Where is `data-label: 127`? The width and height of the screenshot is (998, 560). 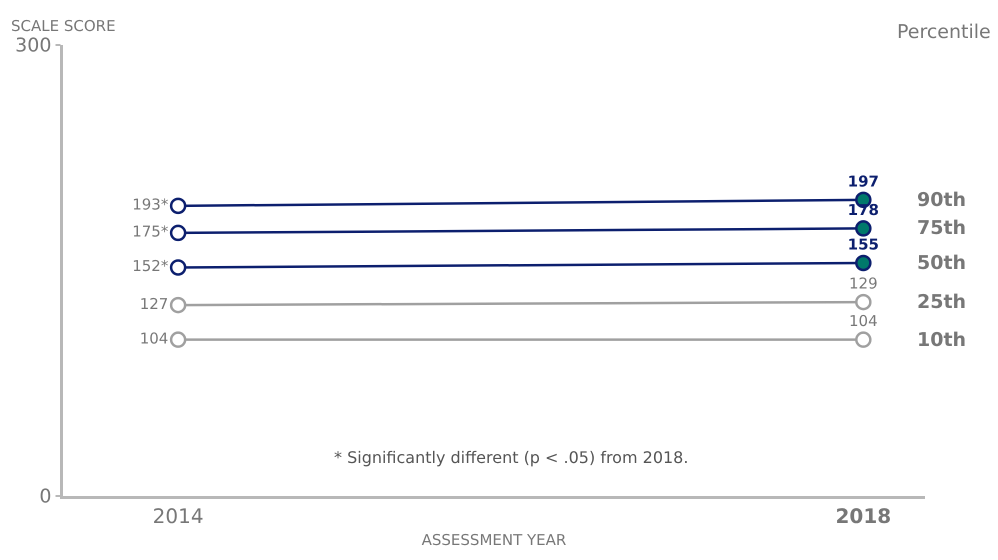
data-label: 127 is located at coordinates (154, 303).